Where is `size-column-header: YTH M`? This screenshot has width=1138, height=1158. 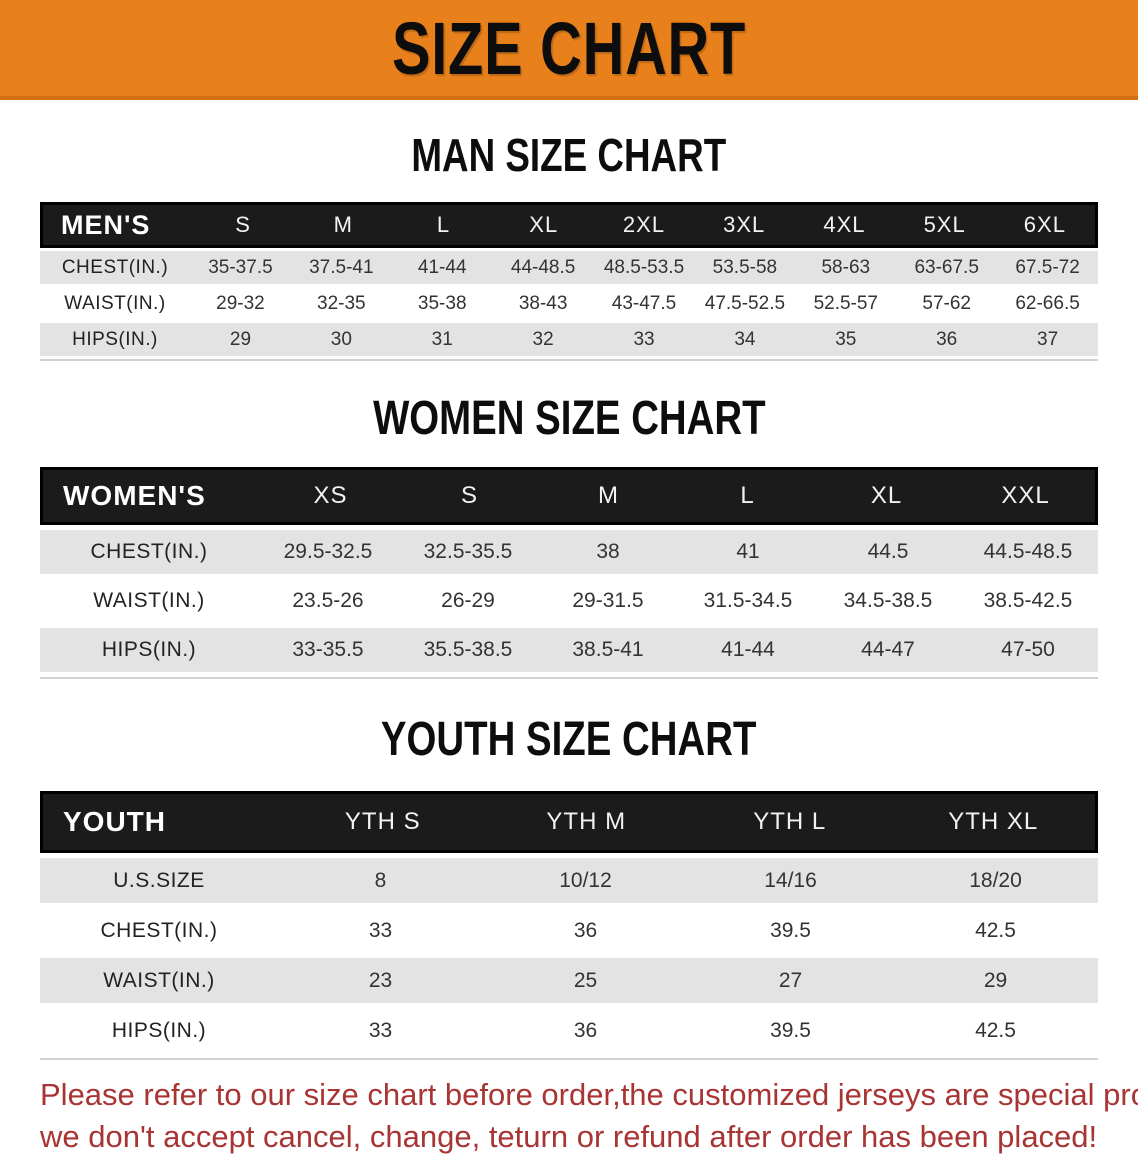
size-column-header: YTH M is located at coordinates (586, 821).